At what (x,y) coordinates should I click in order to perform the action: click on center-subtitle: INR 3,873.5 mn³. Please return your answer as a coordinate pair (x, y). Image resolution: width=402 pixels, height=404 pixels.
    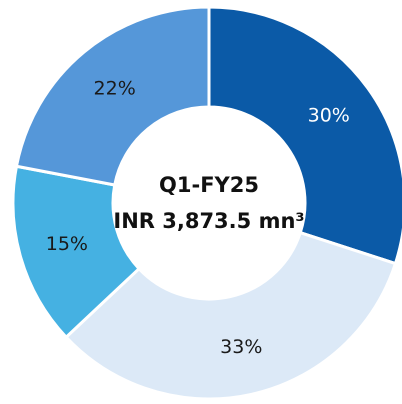
    Looking at the image, I should click on (208, 221).